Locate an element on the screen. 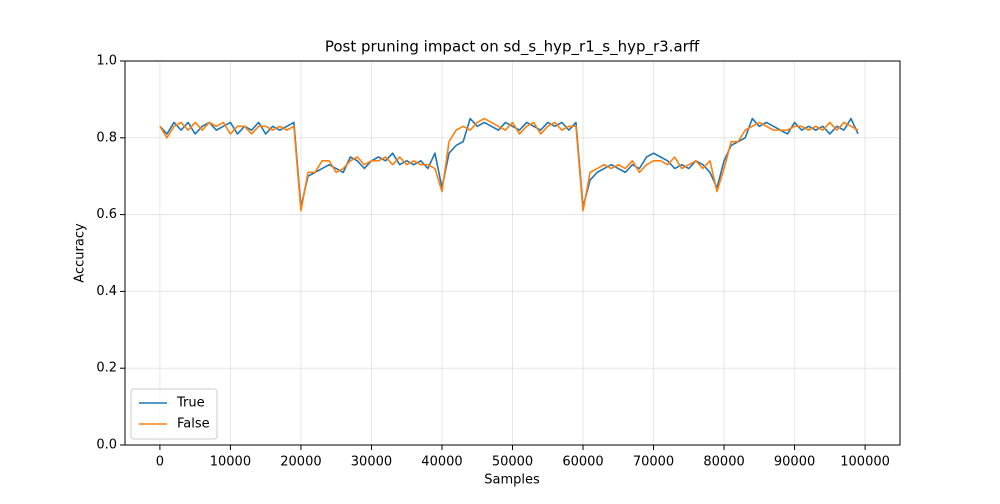  x-tick-label: 90000 is located at coordinates (794, 462).